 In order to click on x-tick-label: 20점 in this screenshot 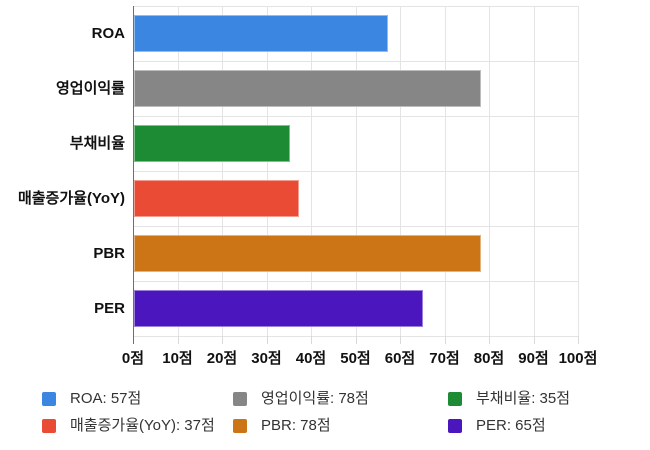, I will do `click(222, 358)`.